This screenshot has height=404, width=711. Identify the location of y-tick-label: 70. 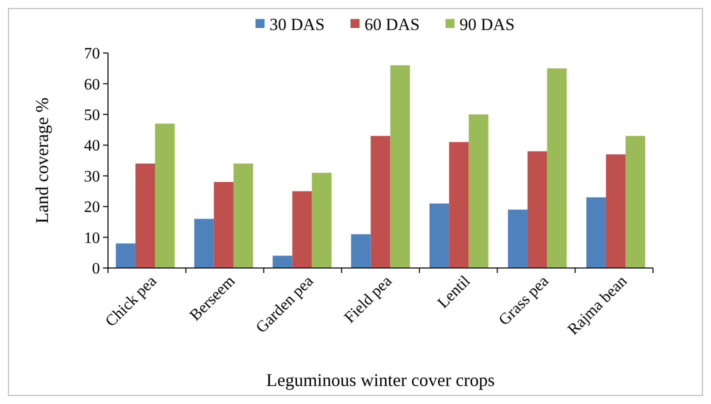
(92, 54).